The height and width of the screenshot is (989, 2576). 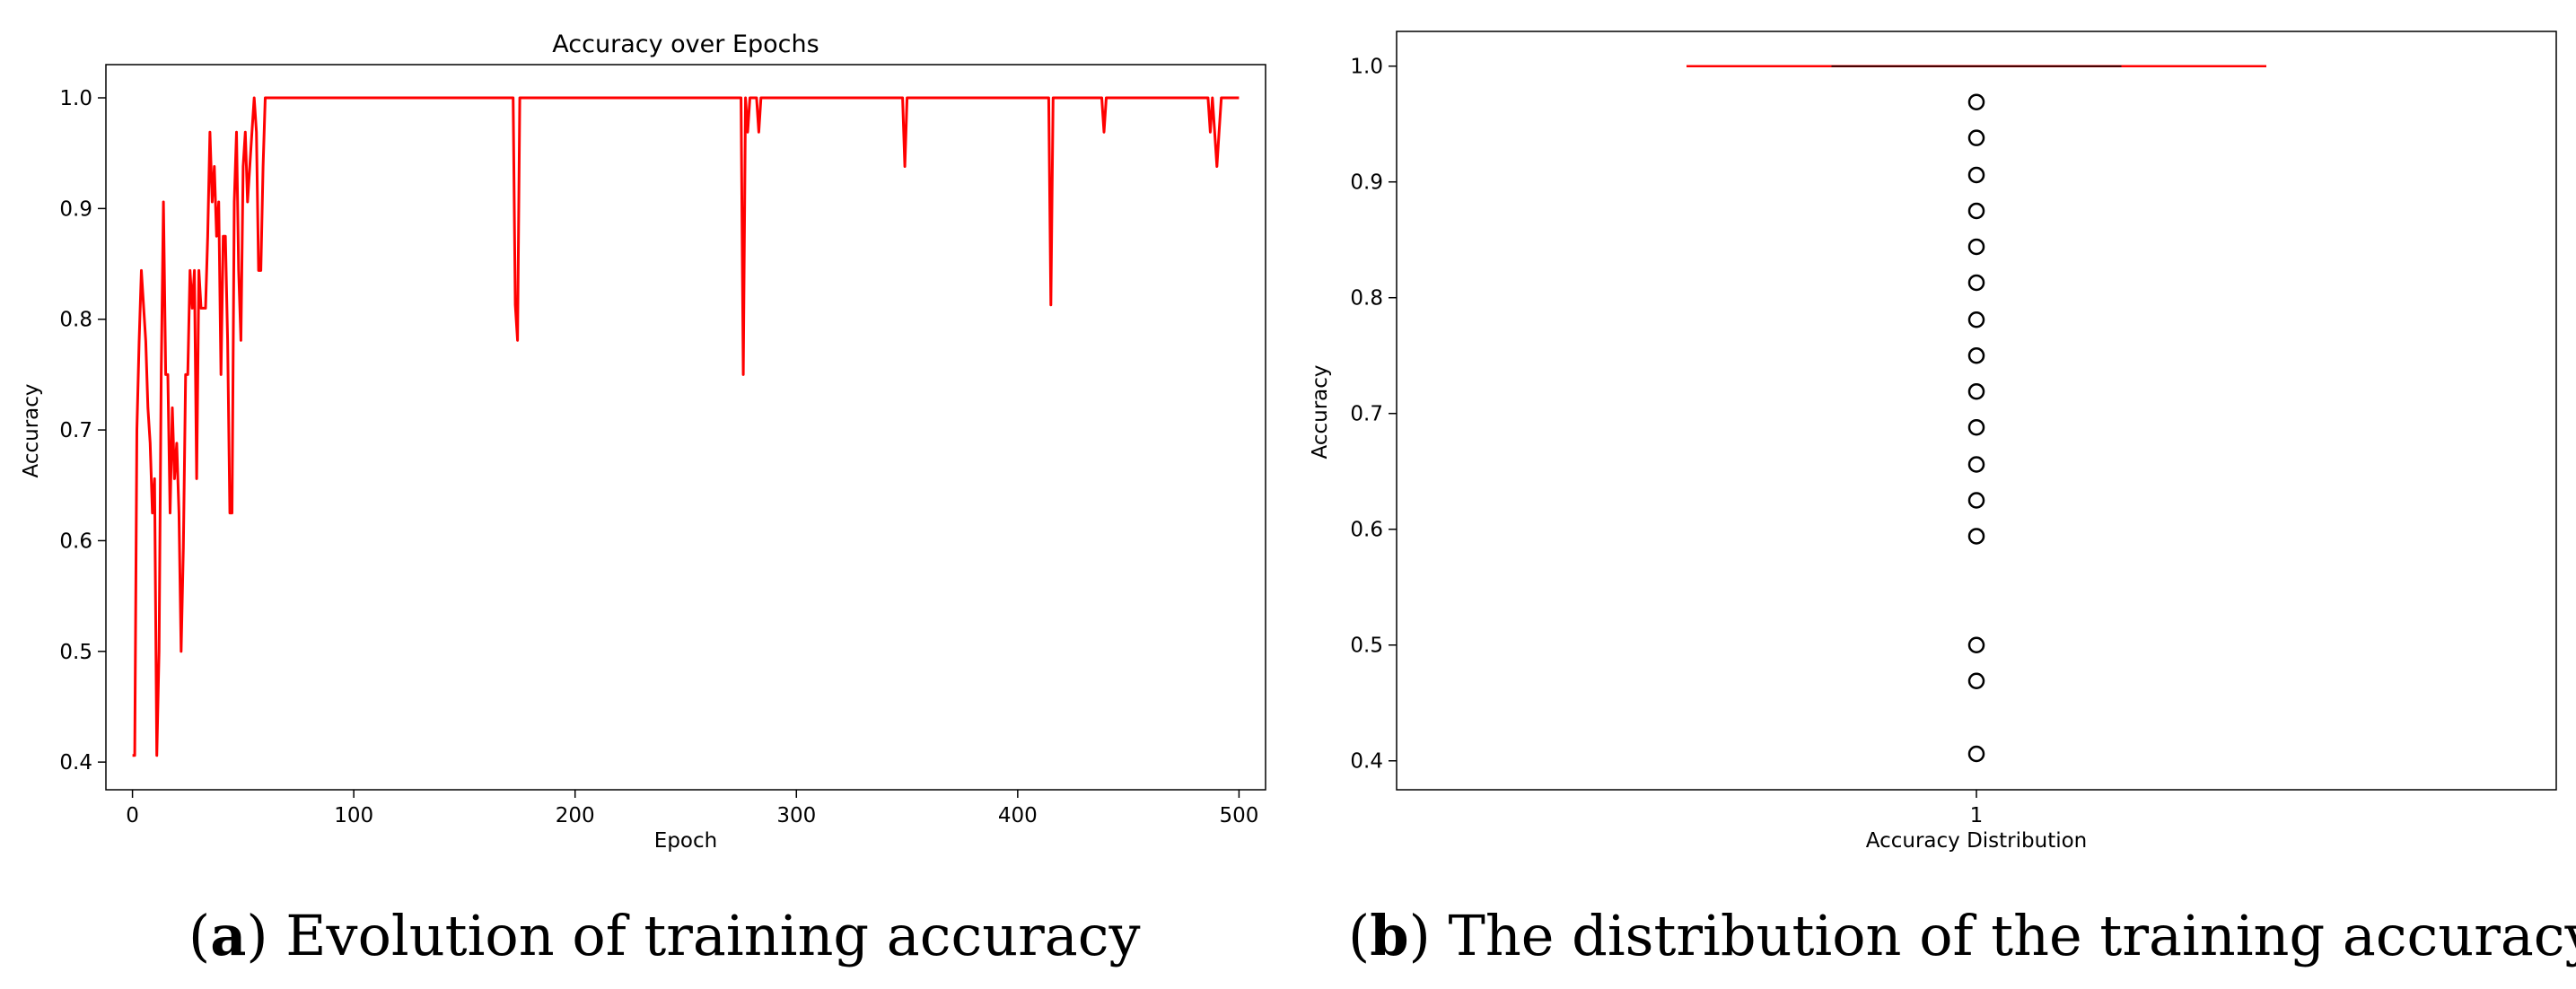 I want to click on chart-b-xtick-label: 1, so click(x=1977, y=815).